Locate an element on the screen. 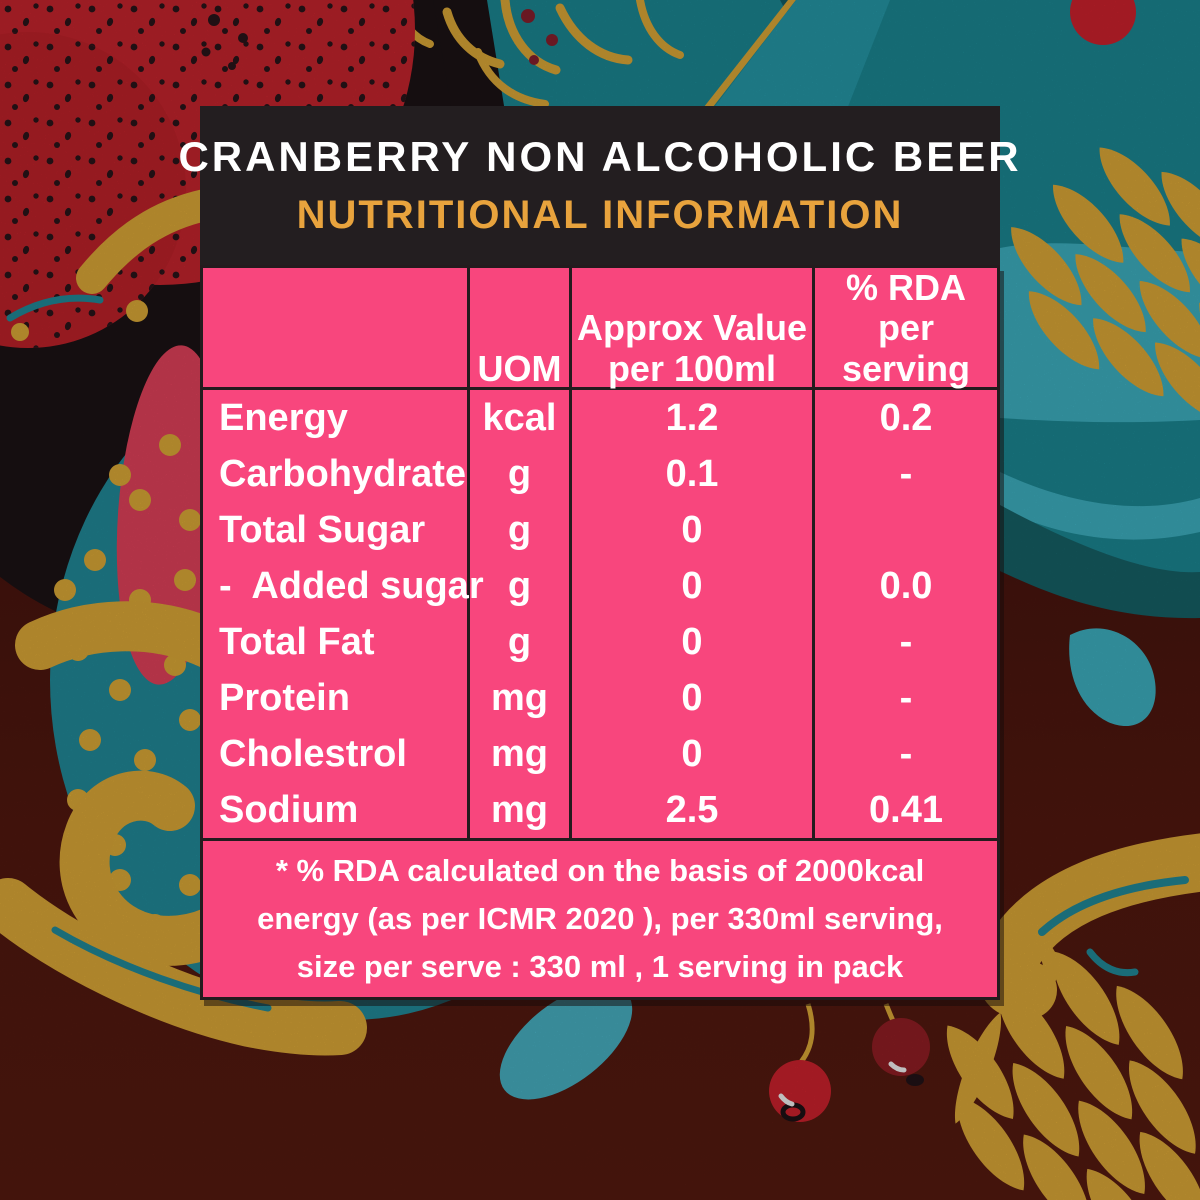 The width and height of the screenshot is (1200, 1200). nutrient-name: Cholestrol is located at coordinates (336, 754).